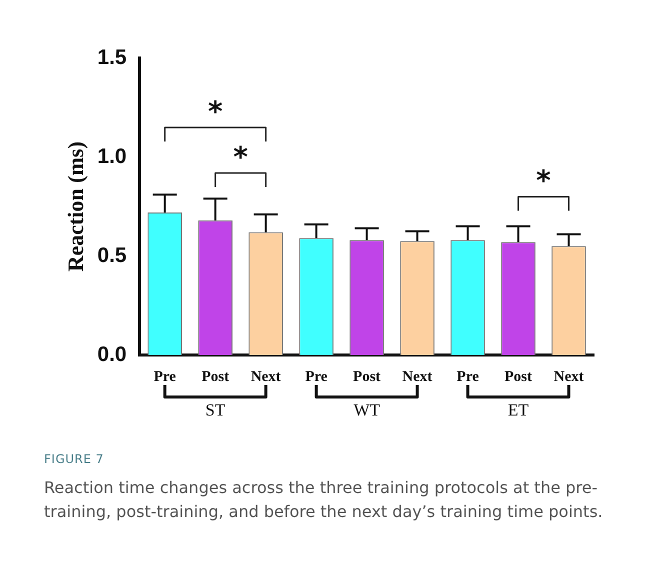 This screenshot has width=654, height=562. What do you see at coordinates (112, 255) in the screenshot?
I see `y-tick-label: 0.5` at bounding box center [112, 255].